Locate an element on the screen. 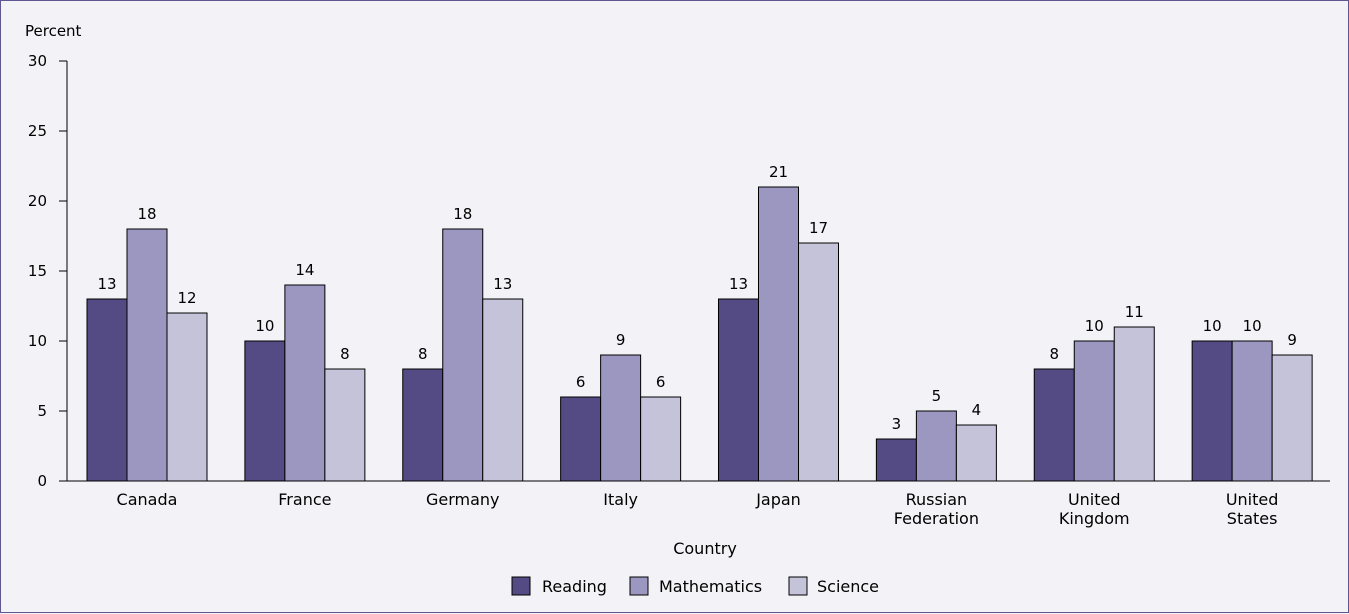  legend-swatch-mathematics is located at coordinates (639, 586).